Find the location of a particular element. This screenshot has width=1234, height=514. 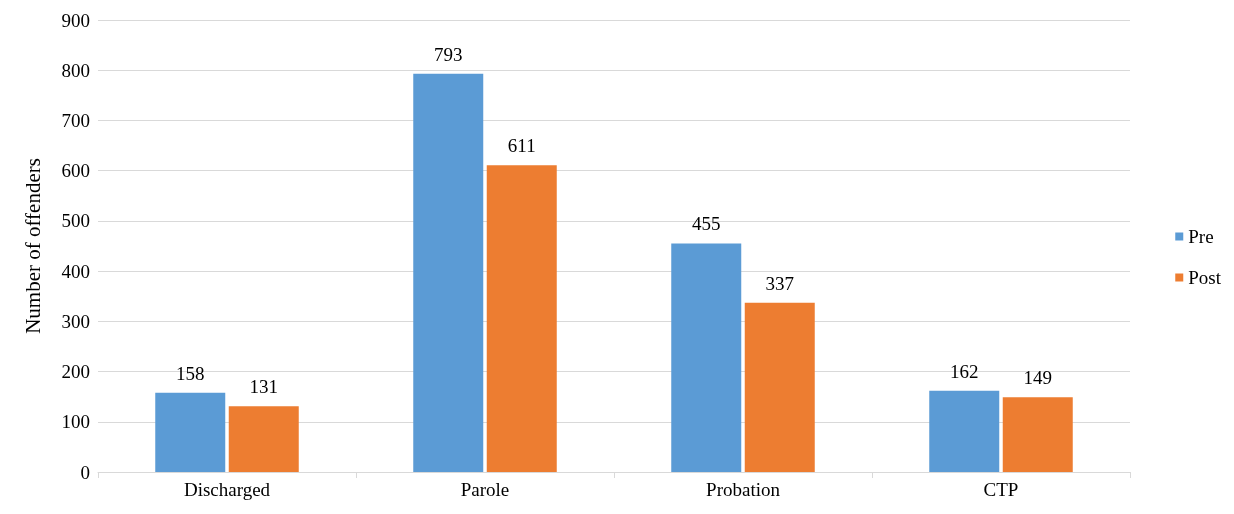

data-label: 337 is located at coordinates (779, 283).